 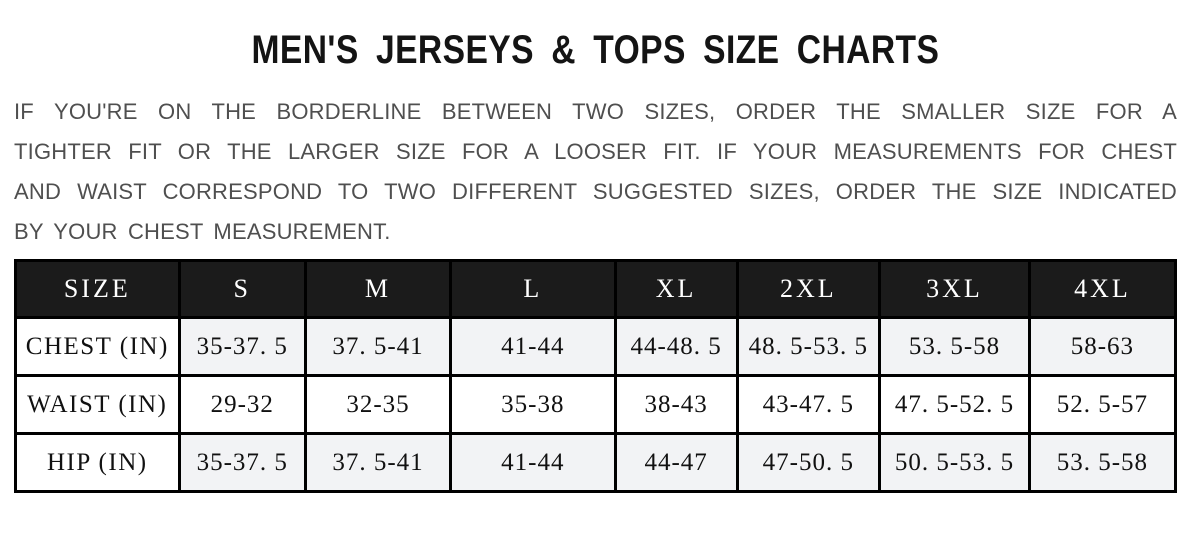 I want to click on intro-line-4: BY YOUR CHEST MEASUREMENT., so click(x=202, y=231).